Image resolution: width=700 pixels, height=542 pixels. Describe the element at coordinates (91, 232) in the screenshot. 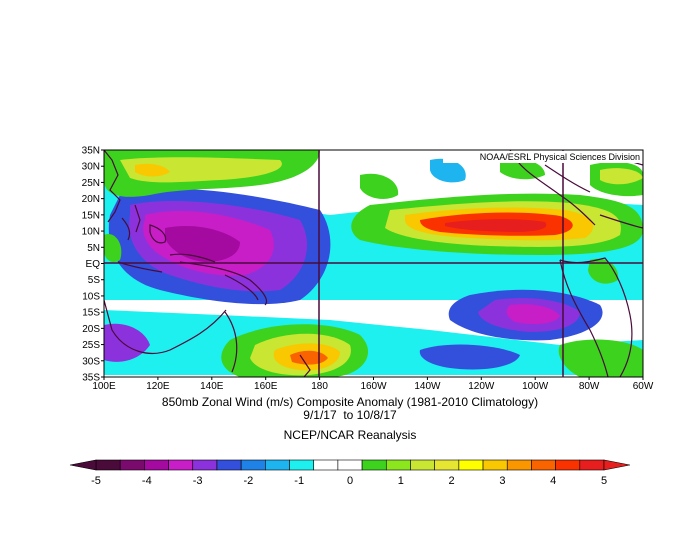

I see `lat-label: 10N` at that location.